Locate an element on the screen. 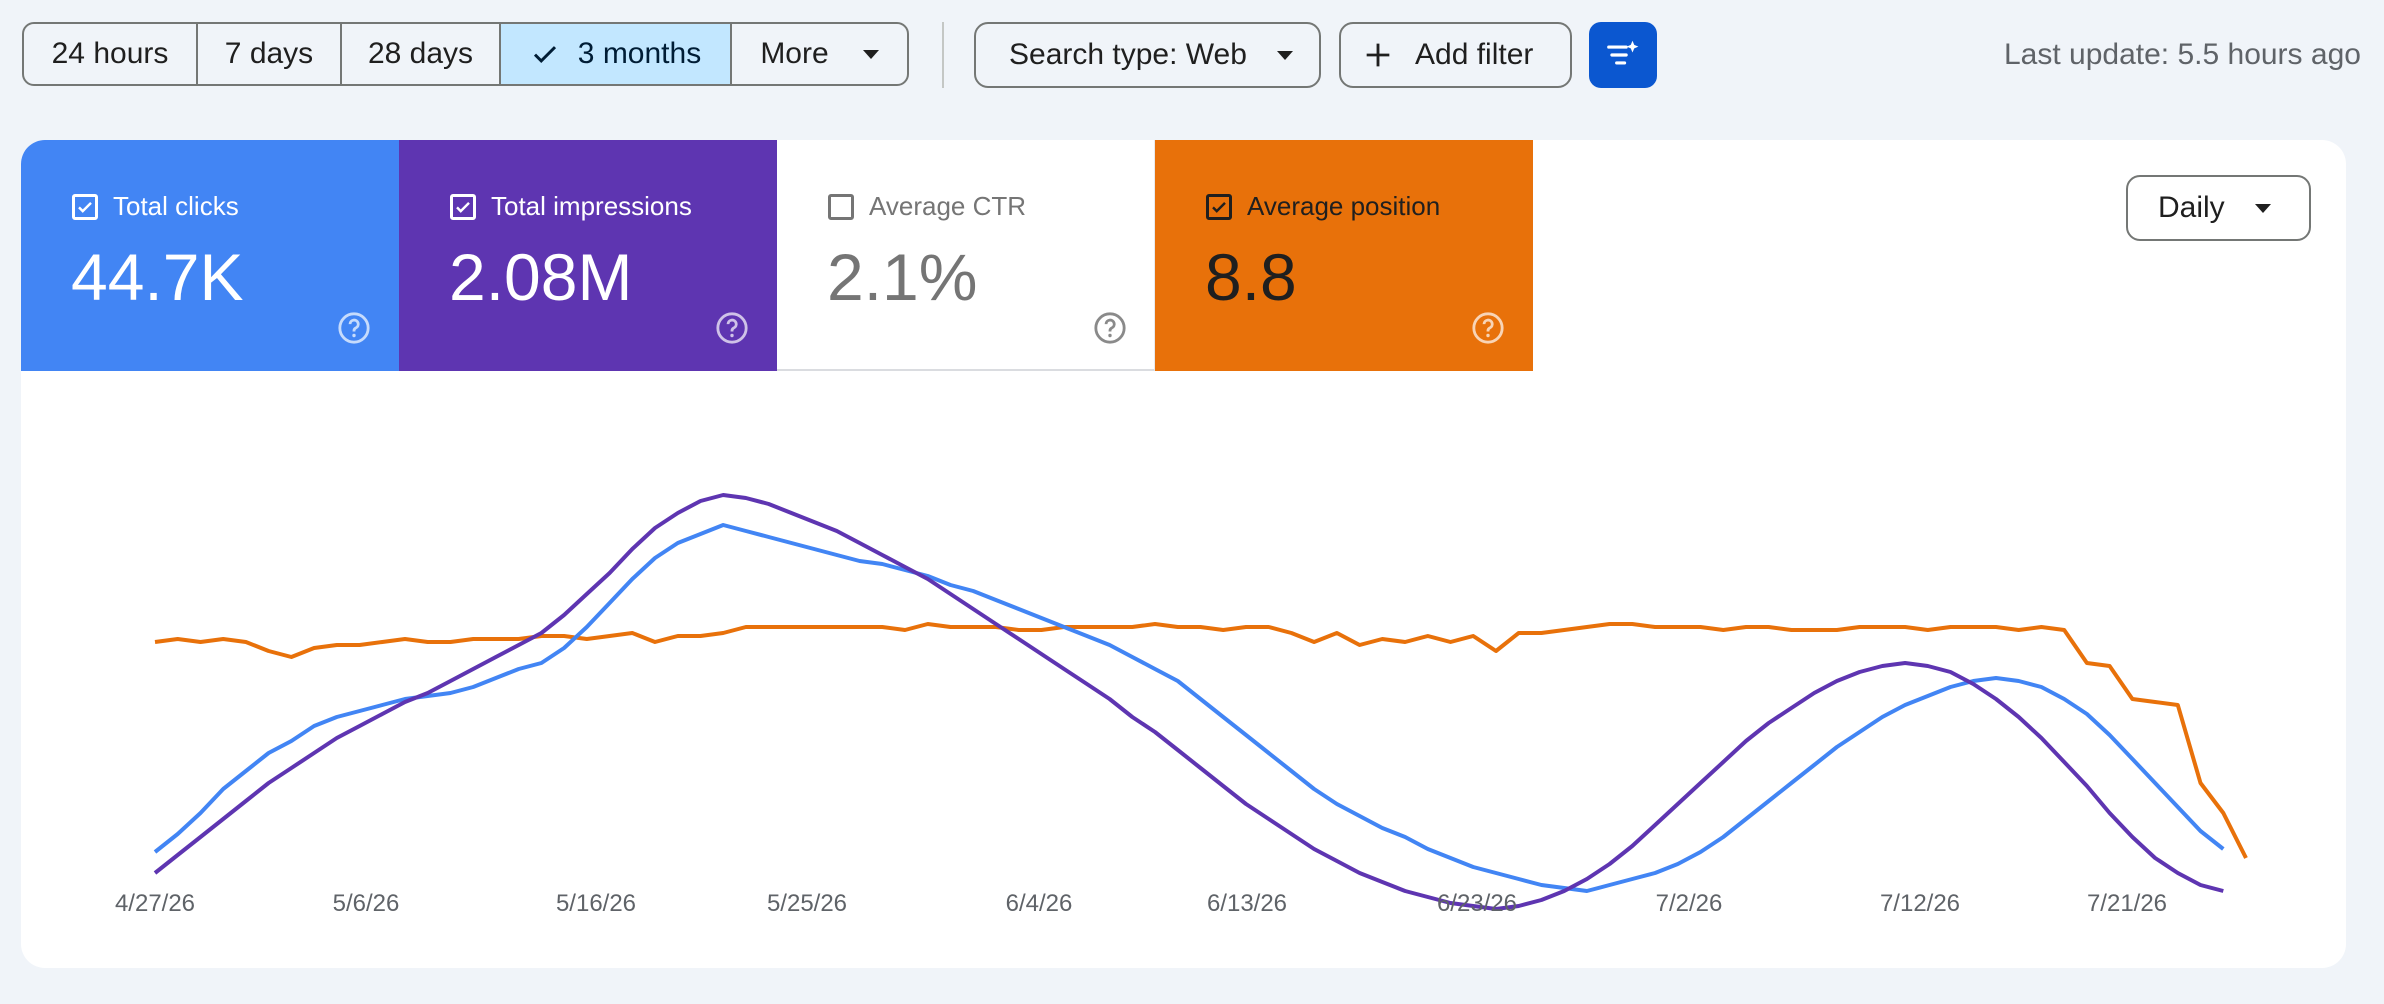 This screenshot has width=2384, height=1004. x-tick-label: 5/25/26 is located at coordinates (807, 903).